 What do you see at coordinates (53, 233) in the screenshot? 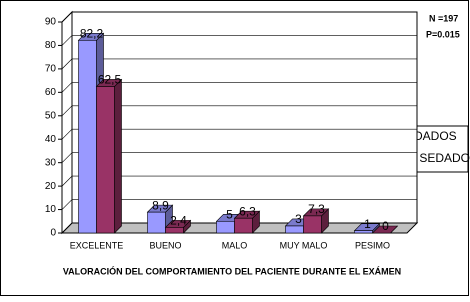
I see `y-tick-label: 0` at bounding box center [53, 233].